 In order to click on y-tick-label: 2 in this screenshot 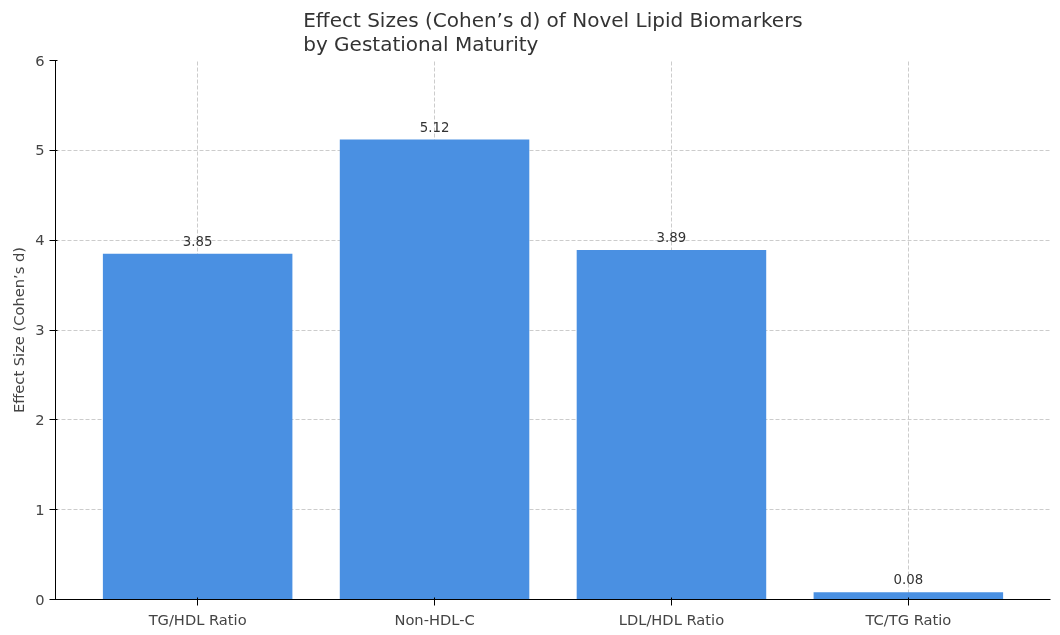, I will do `click(40, 419)`.